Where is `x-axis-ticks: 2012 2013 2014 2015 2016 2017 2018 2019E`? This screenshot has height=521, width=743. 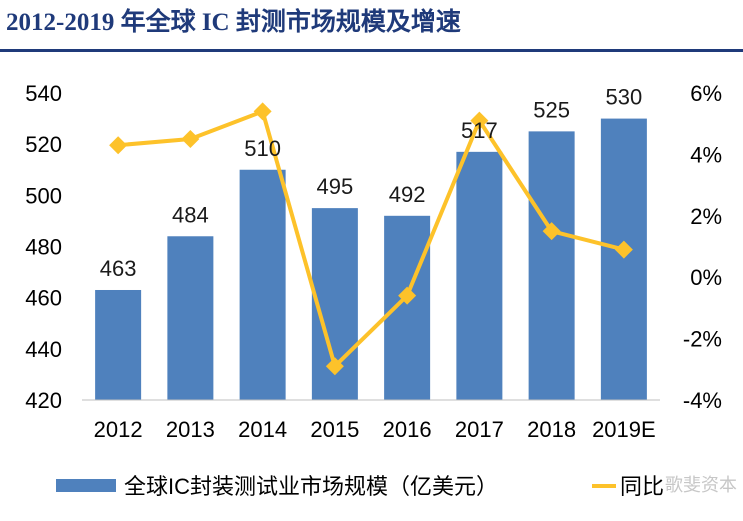 x-axis-ticks: 2012 2013 2014 2015 2016 2017 2018 2019E is located at coordinates (375, 429).